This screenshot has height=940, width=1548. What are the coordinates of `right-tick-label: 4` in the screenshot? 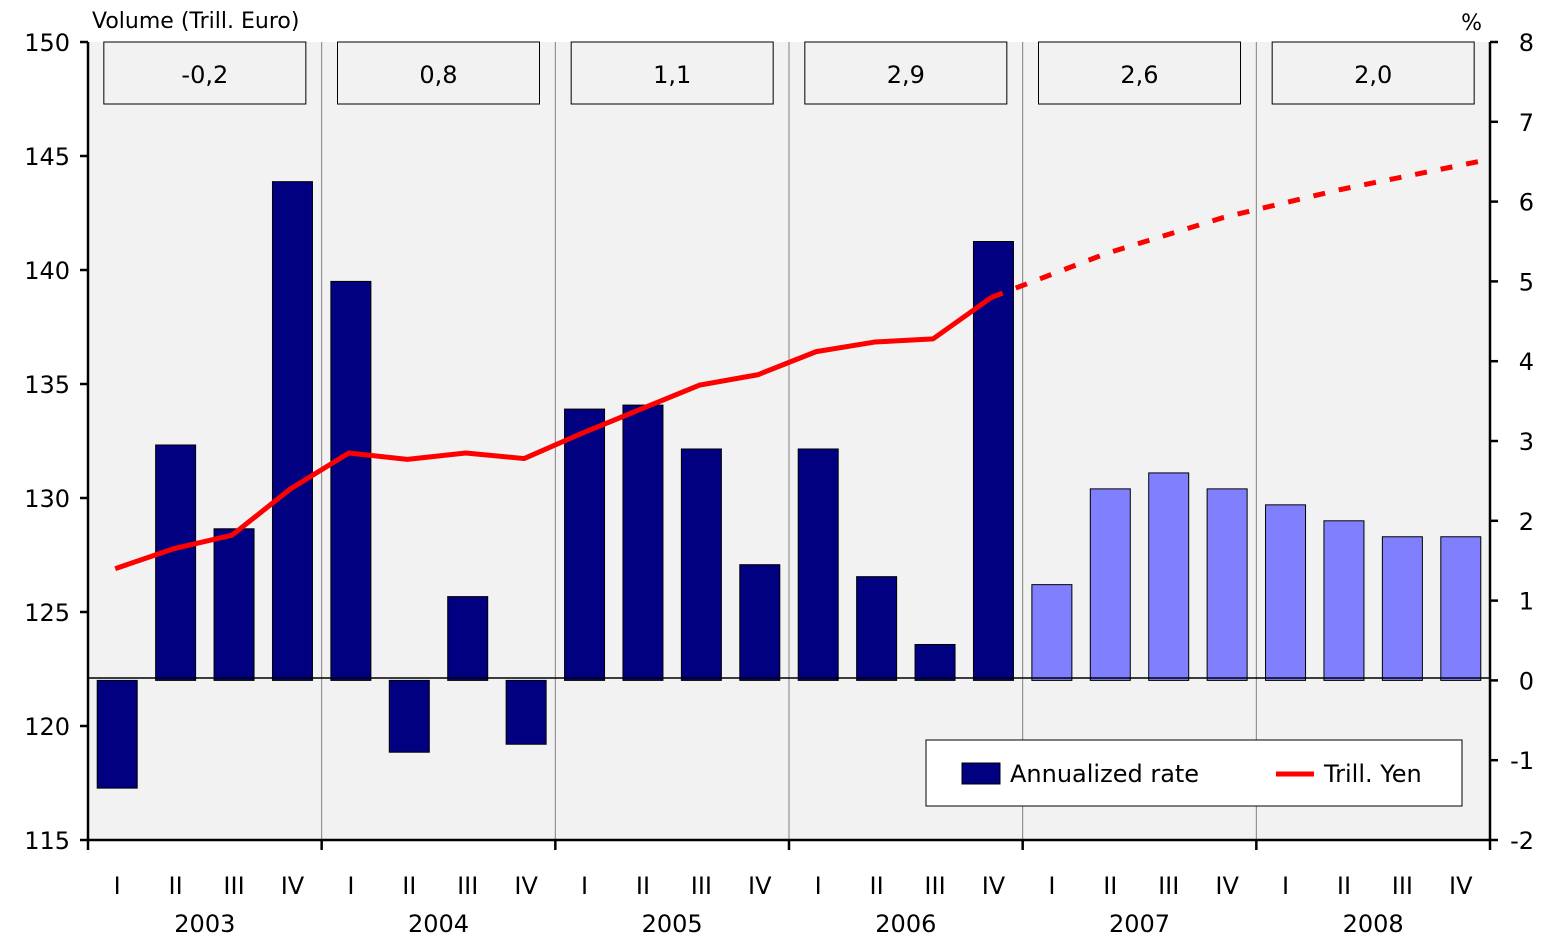 It's located at (1526, 362).